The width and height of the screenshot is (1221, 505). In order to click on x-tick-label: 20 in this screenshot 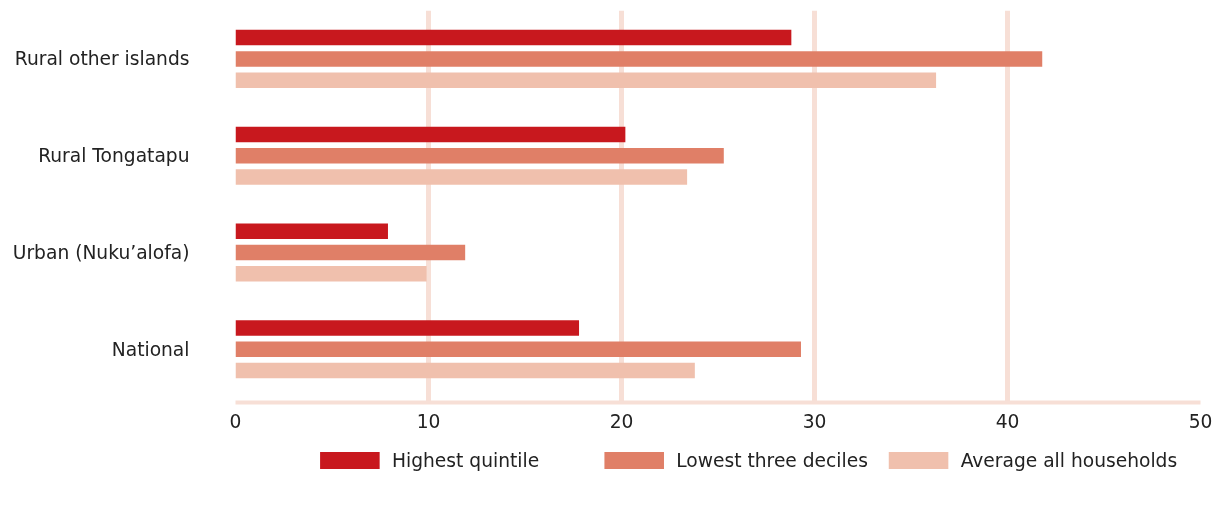, I will do `click(621, 421)`.